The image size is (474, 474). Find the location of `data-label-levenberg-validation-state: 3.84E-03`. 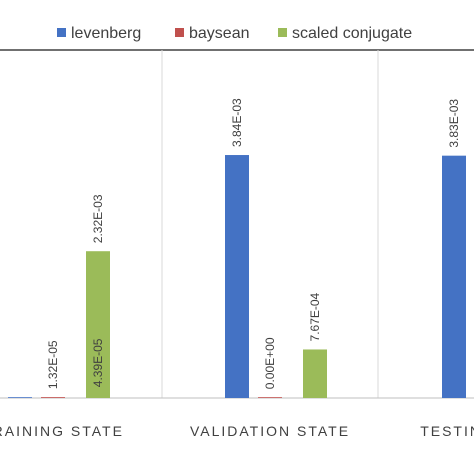

data-label-levenberg-validation-state: 3.84E-03 is located at coordinates (237, 122).